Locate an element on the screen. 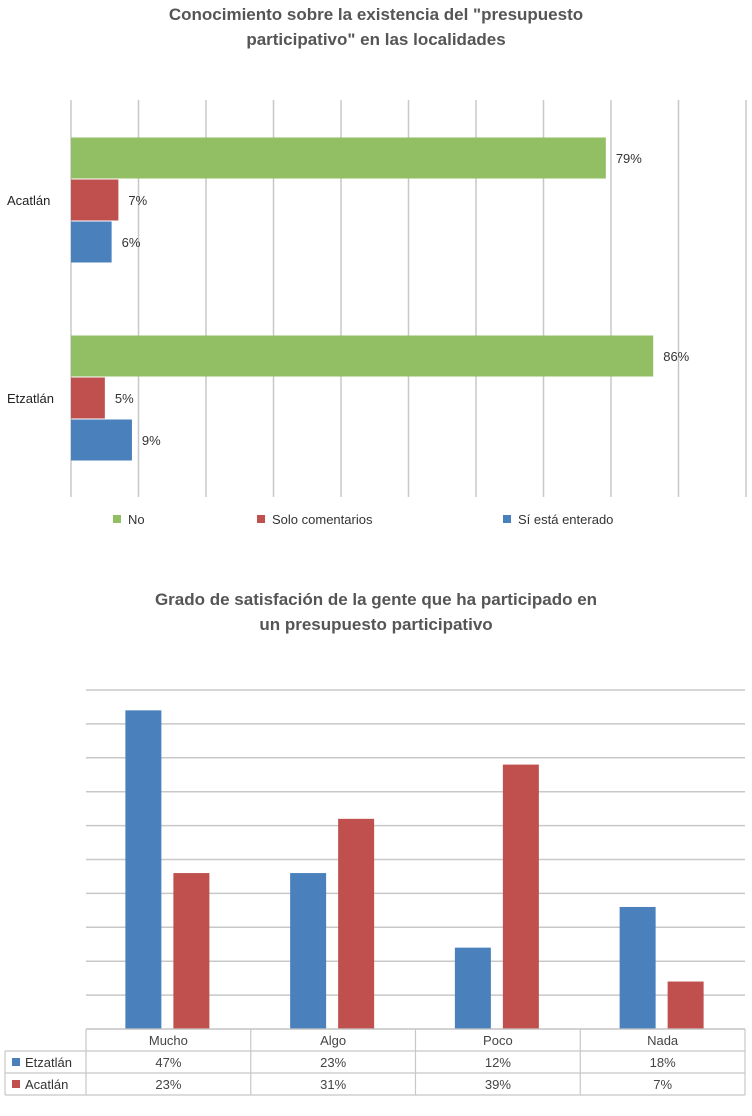  legend-label: Etzatlán is located at coordinates (48, 1062).